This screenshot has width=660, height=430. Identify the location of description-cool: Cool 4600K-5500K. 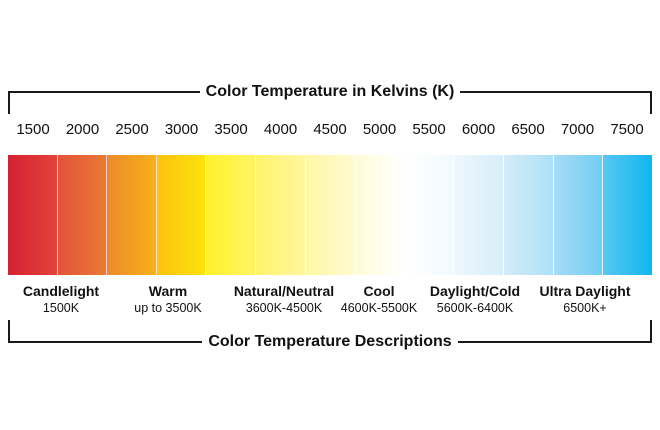
(379, 300).